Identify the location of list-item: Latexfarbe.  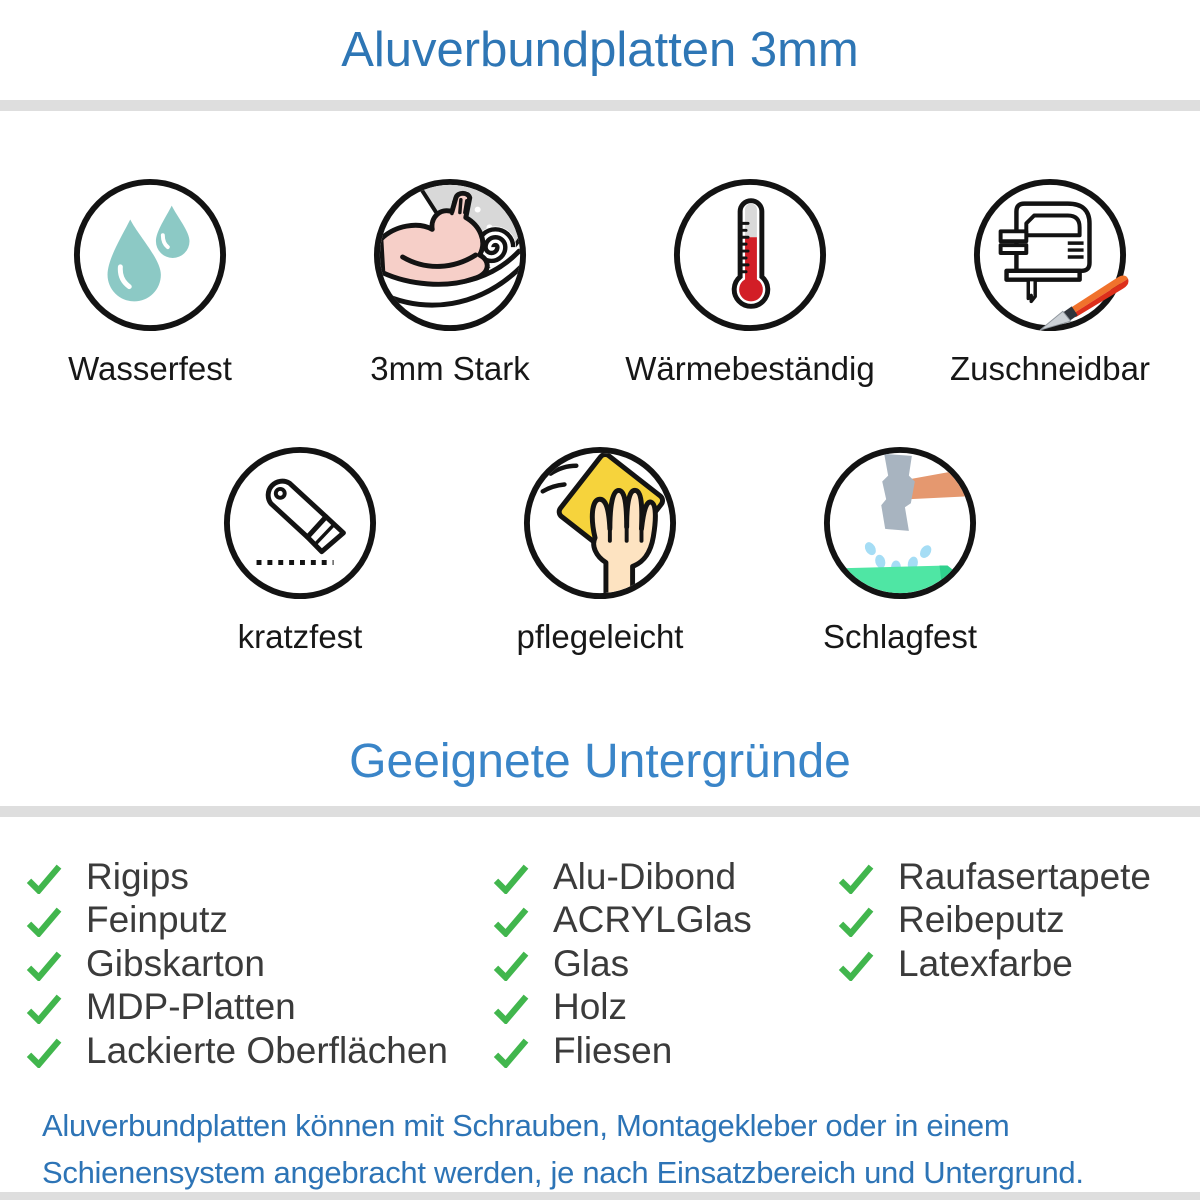
(994, 964).